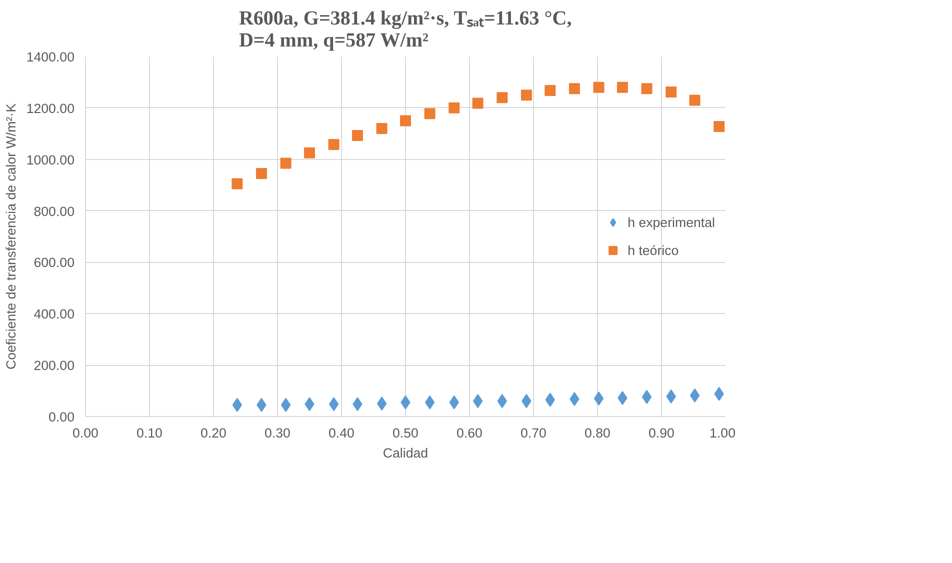  Describe the element at coordinates (405, 453) in the screenshot. I see `x-axis-title: Calidad` at that location.